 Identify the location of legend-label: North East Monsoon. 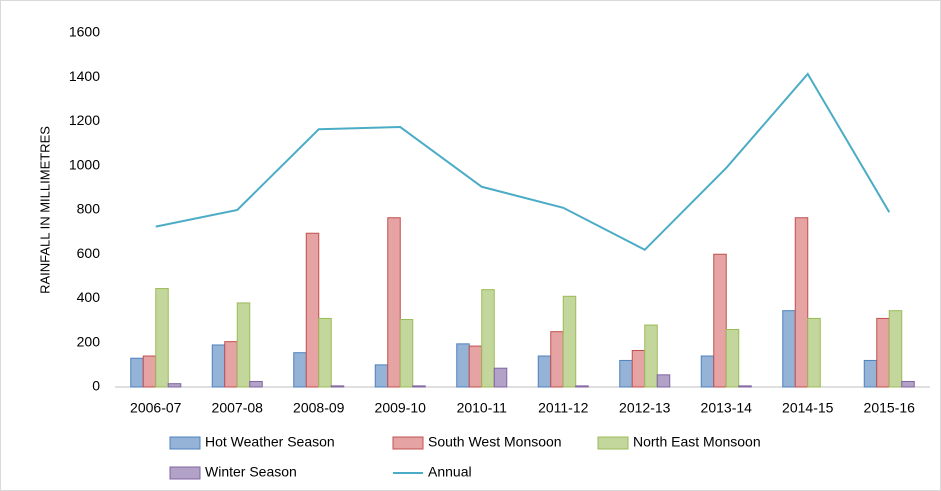
(697, 442).